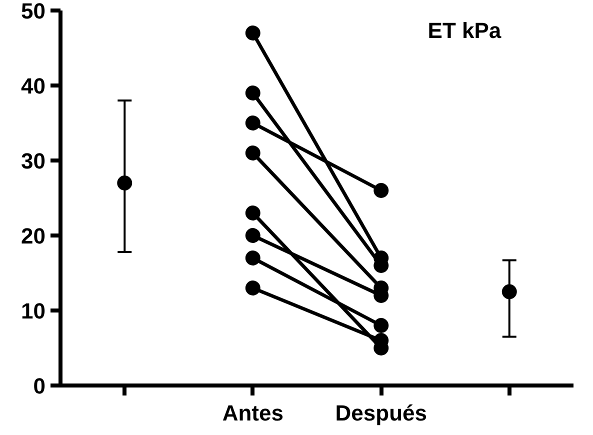 The image size is (593, 435). I want to click on x-tick-label: Después, so click(381, 413).